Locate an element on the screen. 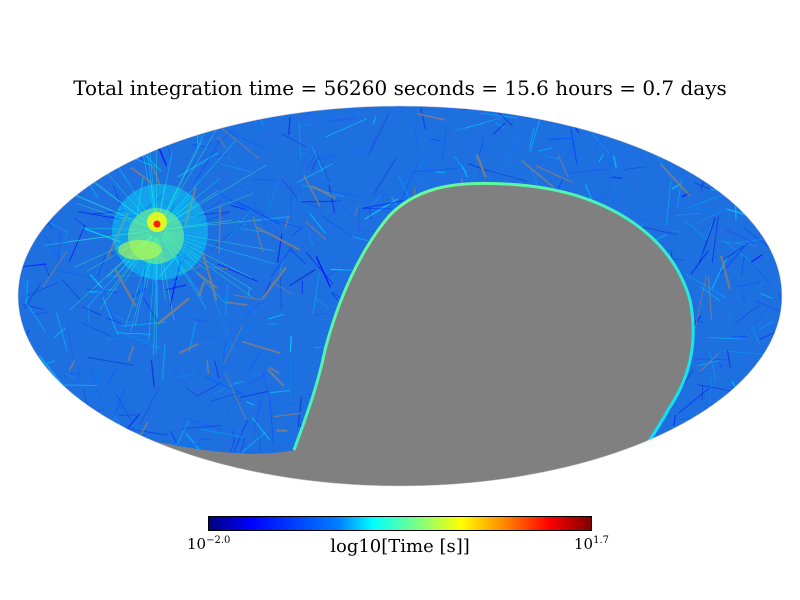 The width and height of the screenshot is (800, 600). colorbar is located at coordinates (400, 523).